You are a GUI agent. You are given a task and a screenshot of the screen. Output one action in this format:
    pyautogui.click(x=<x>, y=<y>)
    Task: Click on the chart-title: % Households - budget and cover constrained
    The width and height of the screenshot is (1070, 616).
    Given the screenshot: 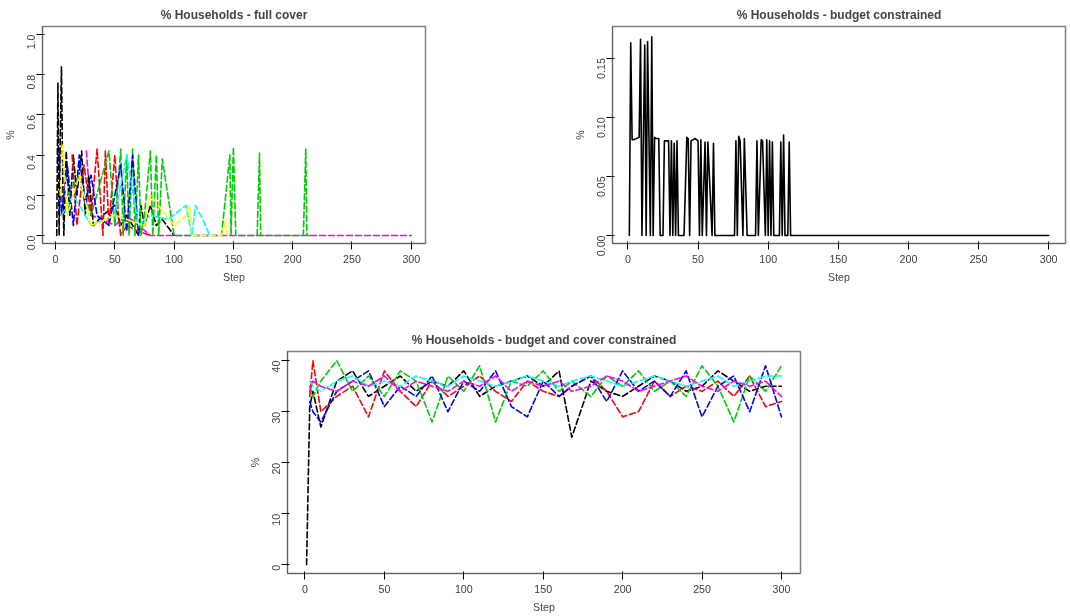 What is the action you would take?
    pyautogui.click(x=544, y=339)
    